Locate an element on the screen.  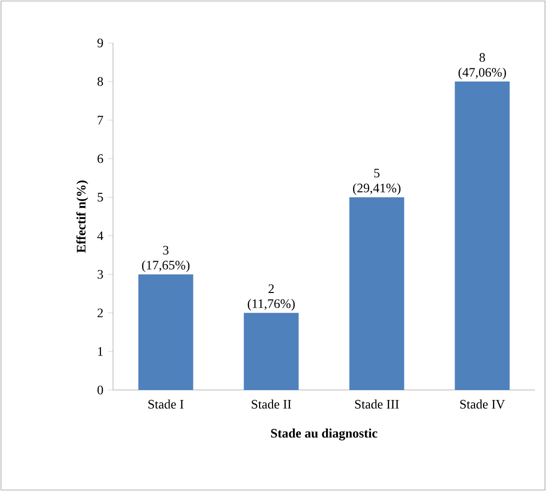
x-tick-label: Stade III is located at coordinates (377, 404).